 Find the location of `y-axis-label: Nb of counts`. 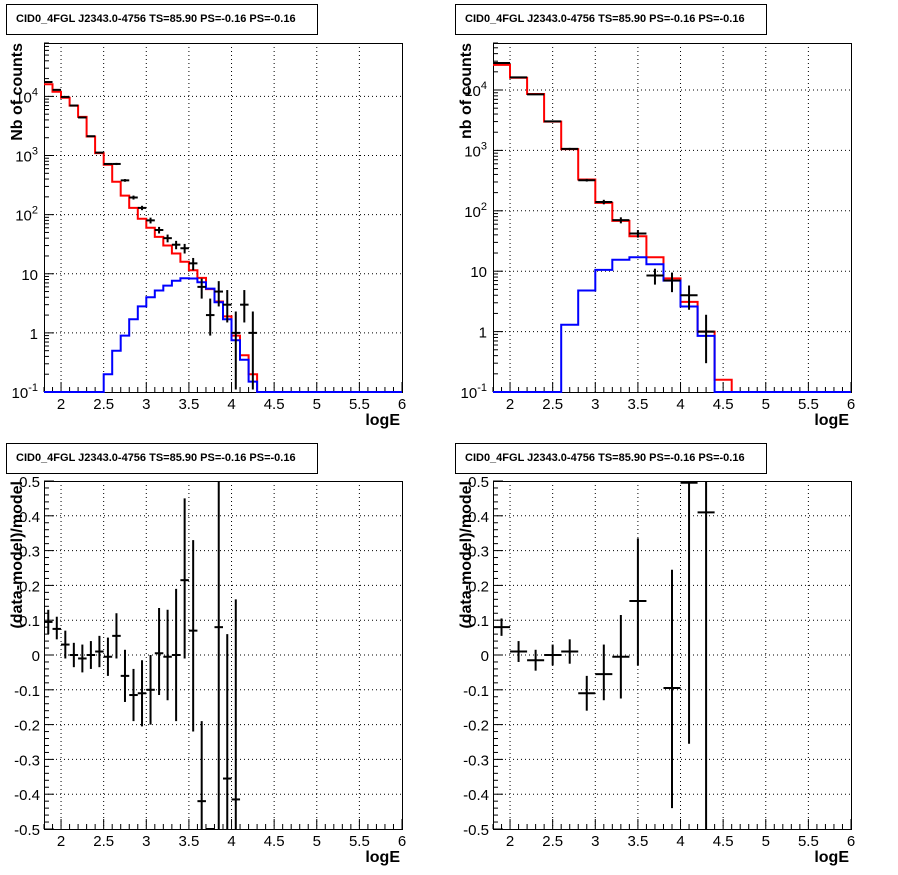

y-axis-label: Nb of counts is located at coordinates (17, 92).